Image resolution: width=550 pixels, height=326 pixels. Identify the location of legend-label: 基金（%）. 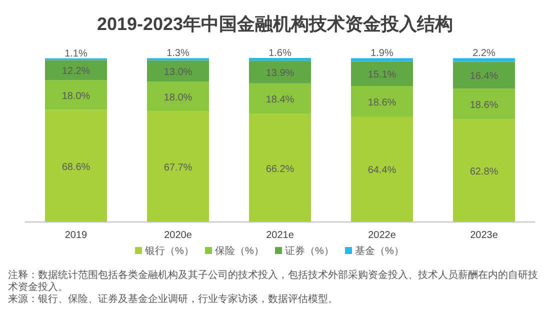
(379, 251).